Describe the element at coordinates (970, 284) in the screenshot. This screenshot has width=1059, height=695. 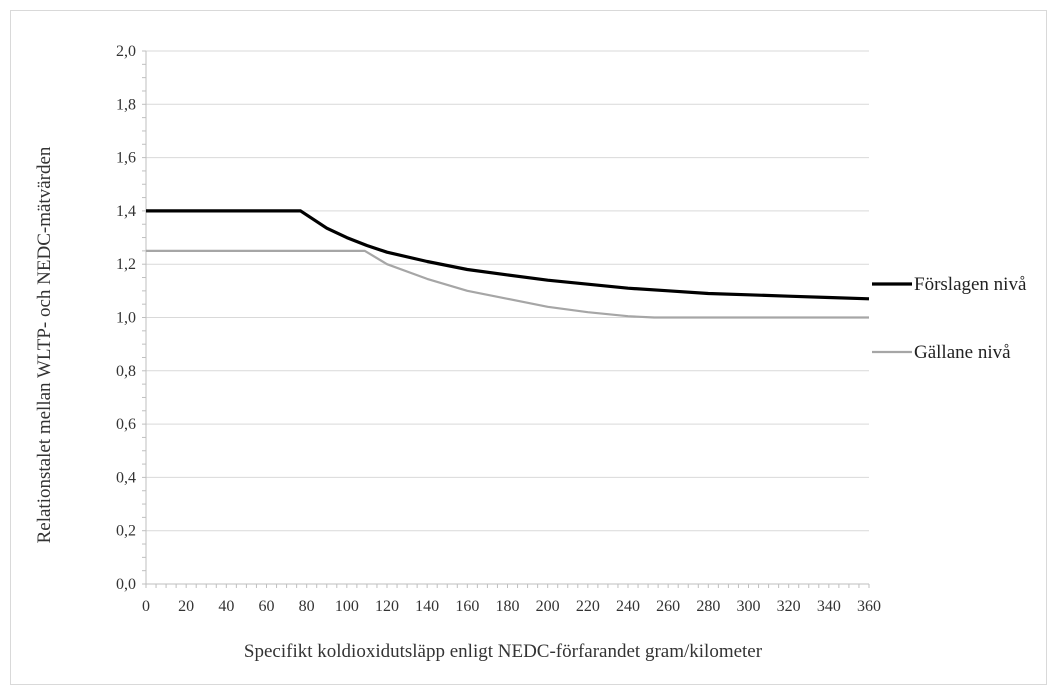
I see `legend-label: Förslagen nivå` at that location.